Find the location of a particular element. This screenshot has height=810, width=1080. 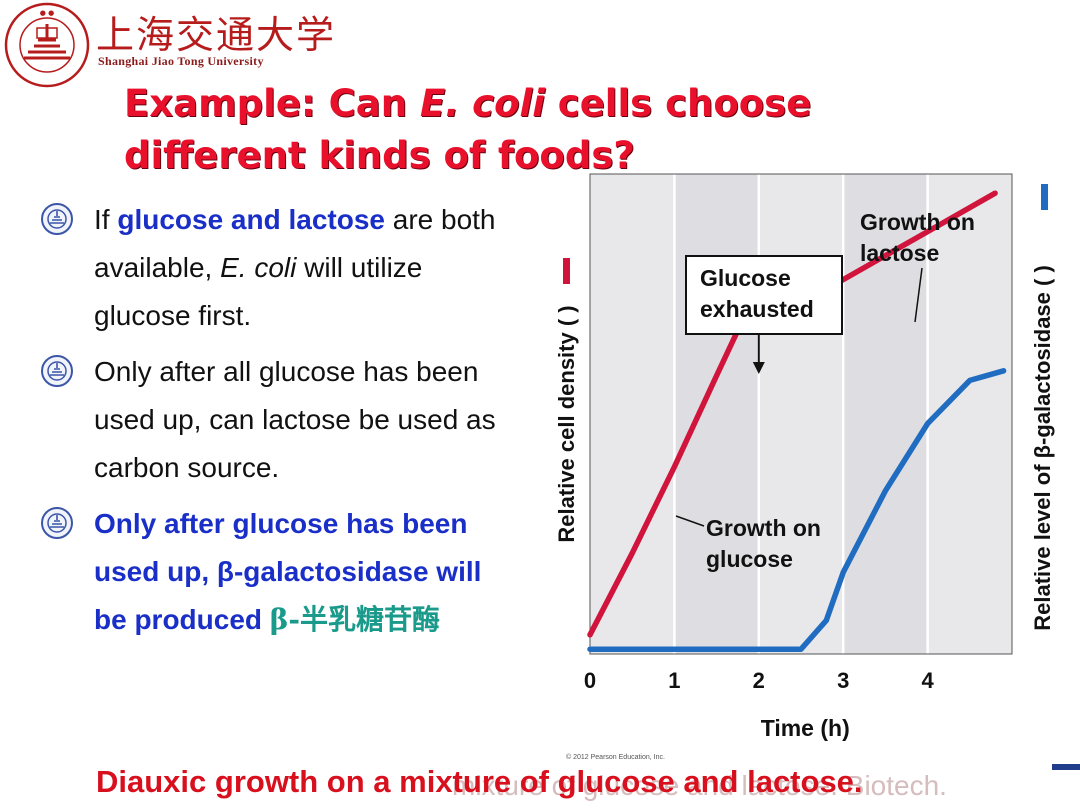

x-tick-label: 4 is located at coordinates (927, 680).